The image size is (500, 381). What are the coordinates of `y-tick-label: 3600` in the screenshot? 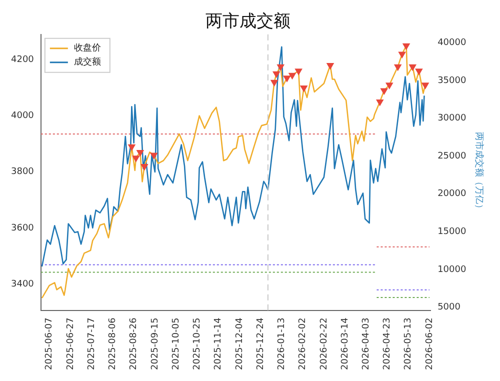 It's located at (22, 228).